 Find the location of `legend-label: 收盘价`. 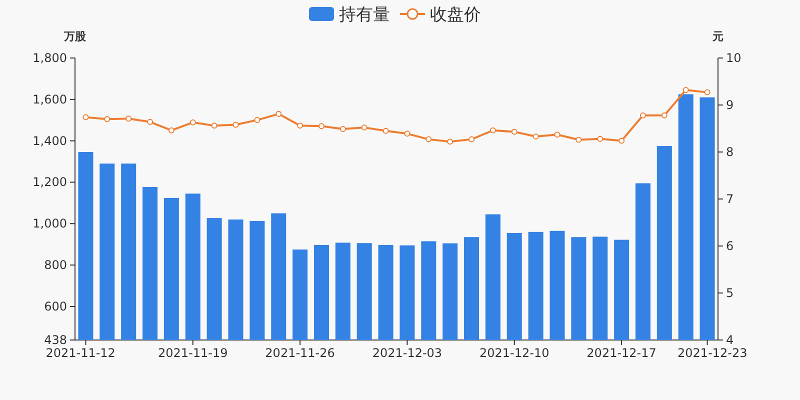

legend-label: 收盘价 is located at coordinates (455, 15).